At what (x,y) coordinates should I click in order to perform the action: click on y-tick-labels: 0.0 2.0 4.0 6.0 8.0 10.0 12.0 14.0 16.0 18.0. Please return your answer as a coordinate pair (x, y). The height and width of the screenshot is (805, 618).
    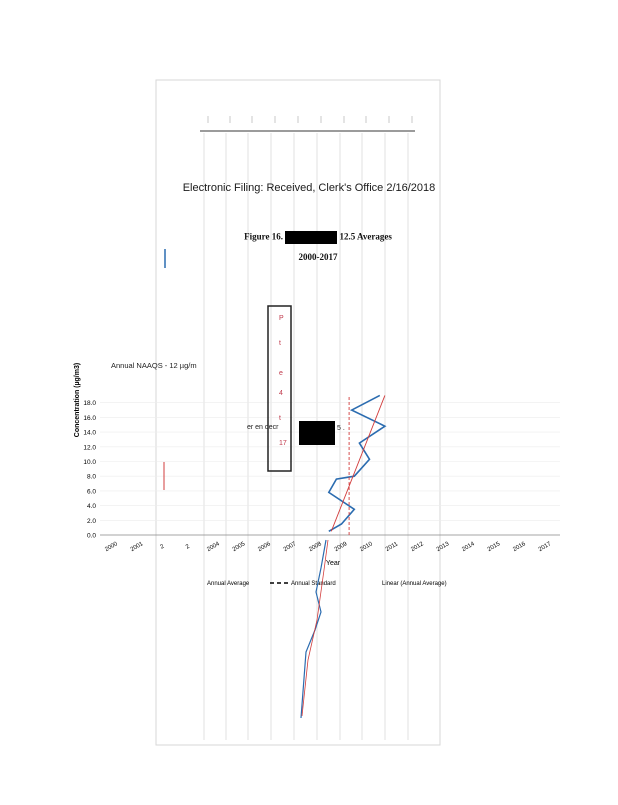
    Looking at the image, I should click on (89, 469).